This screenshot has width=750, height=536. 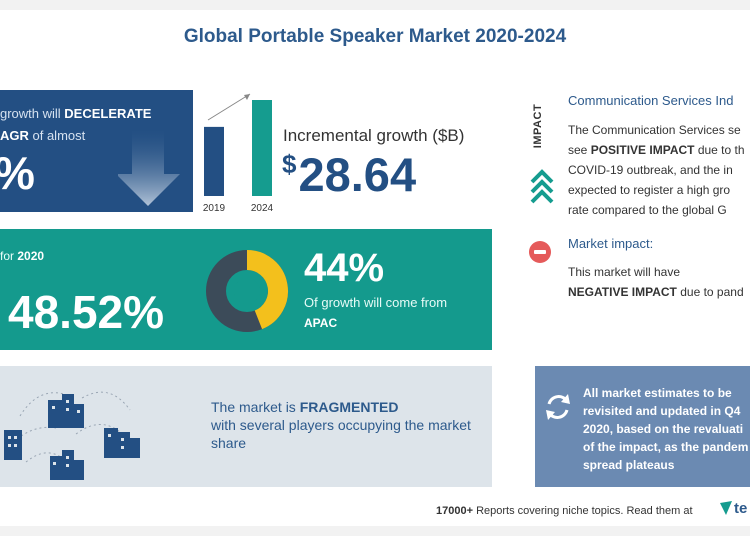 What do you see at coordinates (726, 508) in the screenshot?
I see `brand-logo-icon` at bounding box center [726, 508].